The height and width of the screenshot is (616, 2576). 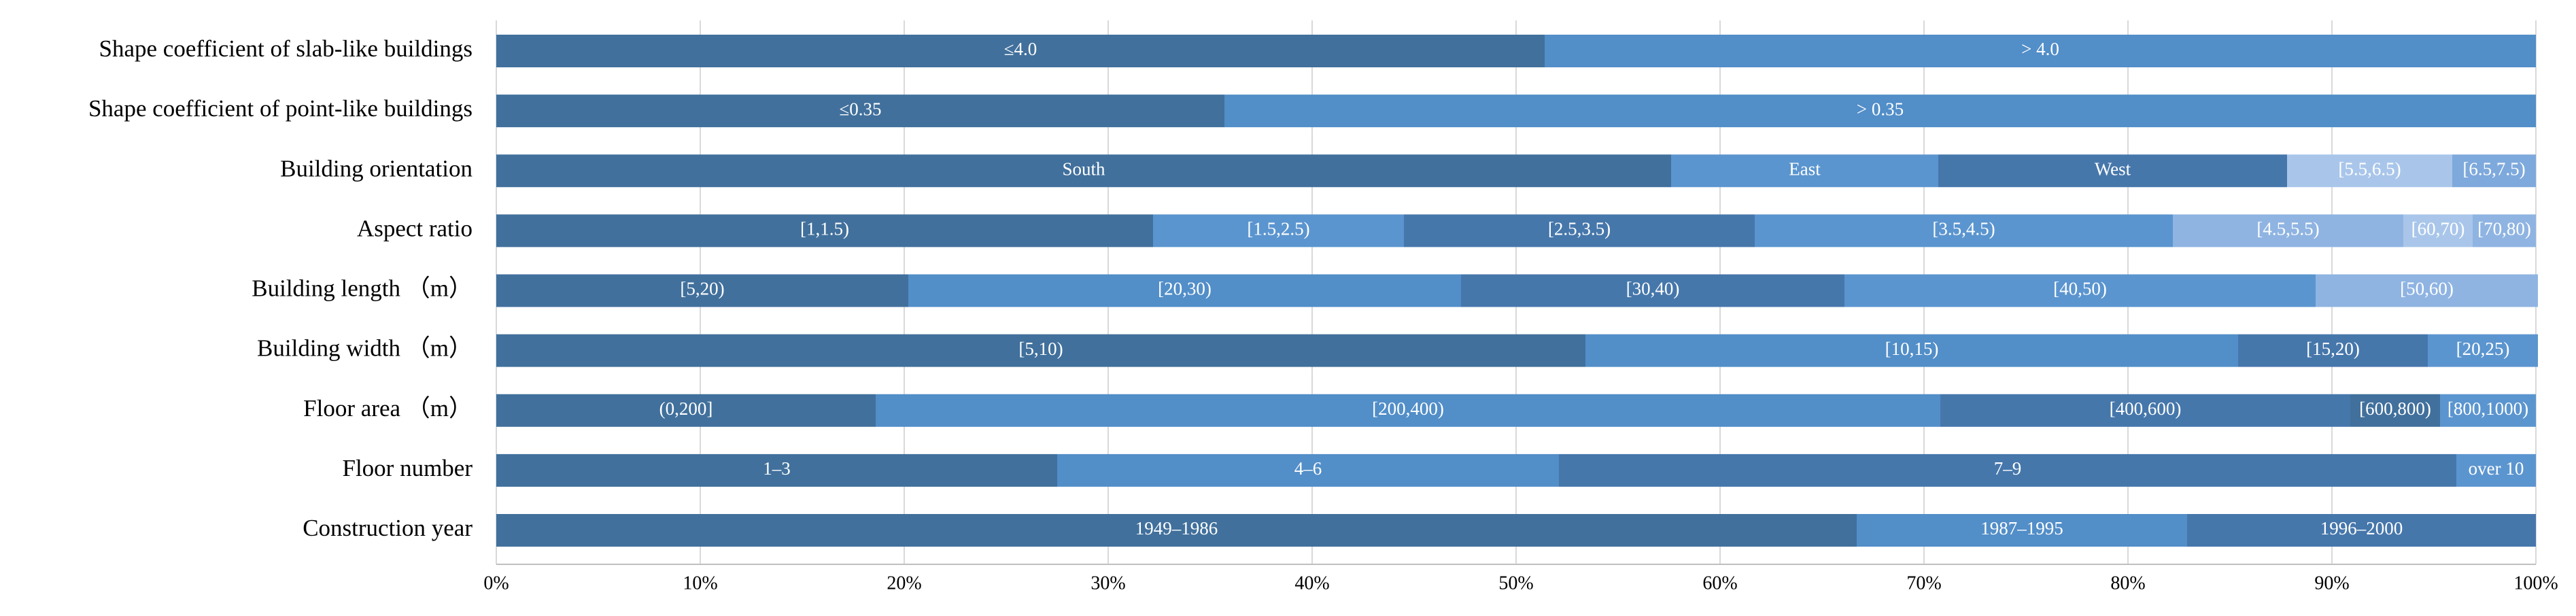 I want to click on segment-label: [4.5,5.5), so click(x=2287, y=229).